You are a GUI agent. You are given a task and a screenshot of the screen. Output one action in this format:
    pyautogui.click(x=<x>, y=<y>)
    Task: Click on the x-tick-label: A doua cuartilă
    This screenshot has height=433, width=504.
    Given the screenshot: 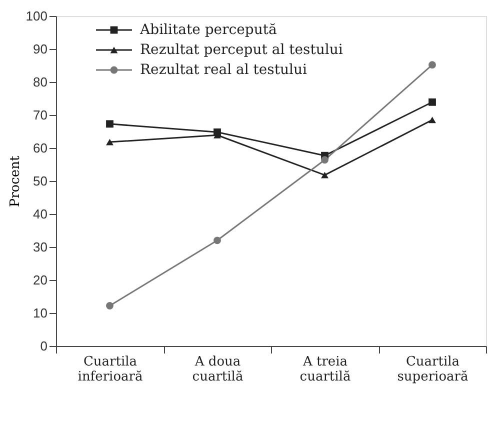 What is the action you would take?
    pyautogui.click(x=218, y=369)
    